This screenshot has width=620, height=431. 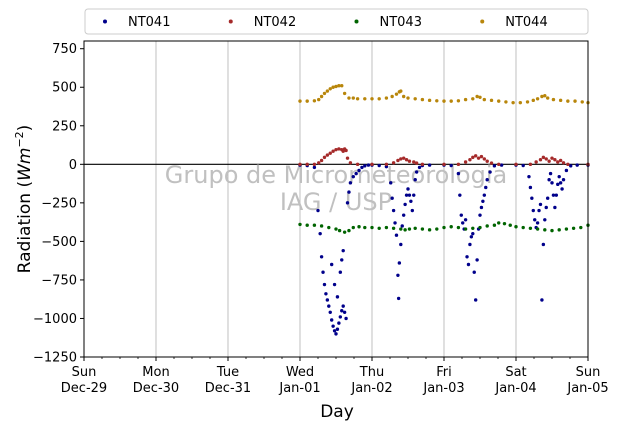 What do you see at coordinates (25, 128) in the screenshot?
I see `y-axis-title-close: )` at bounding box center [25, 128].